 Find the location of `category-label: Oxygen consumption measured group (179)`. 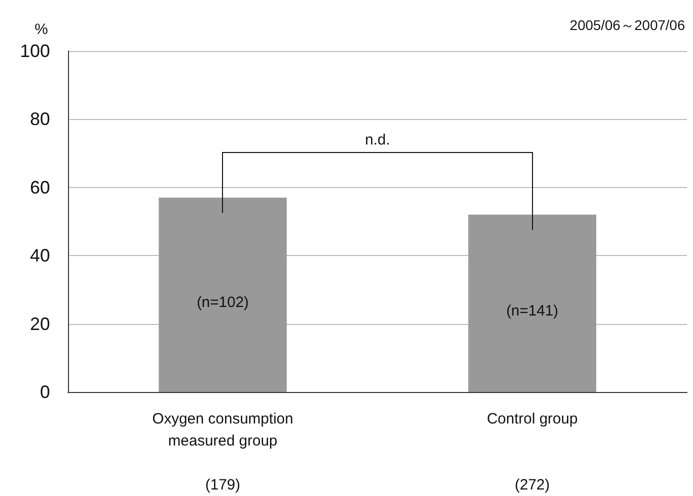

category-label: Oxygen consumption measured group (179) is located at coordinates (223, 452).